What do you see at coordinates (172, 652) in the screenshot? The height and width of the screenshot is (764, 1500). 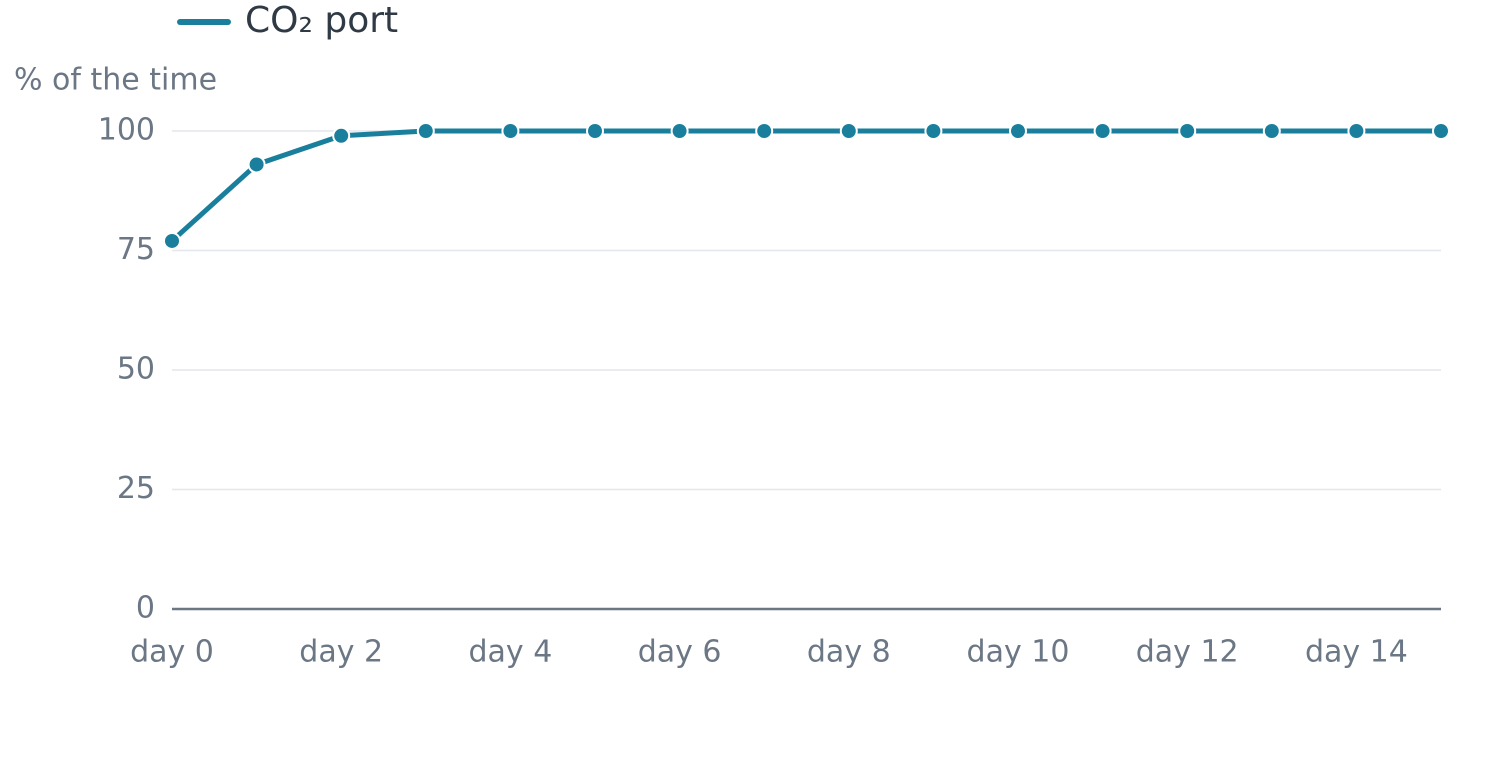 I see `x-tick-label: day 0` at bounding box center [172, 652].